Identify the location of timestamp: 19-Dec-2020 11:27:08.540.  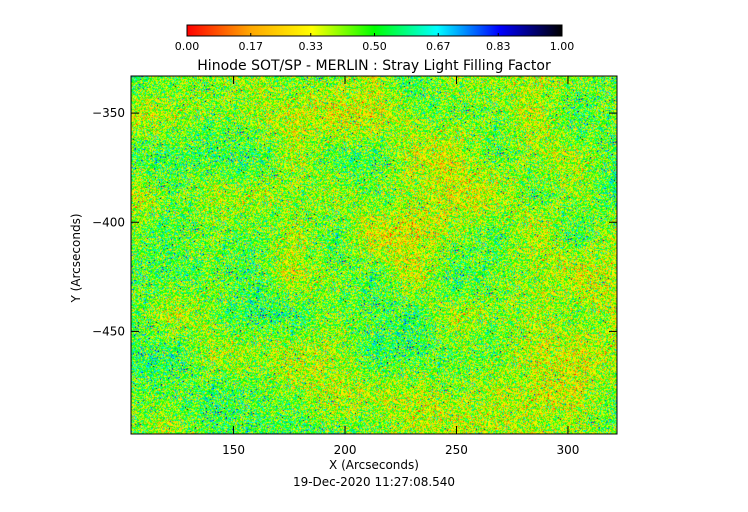
(374, 482).